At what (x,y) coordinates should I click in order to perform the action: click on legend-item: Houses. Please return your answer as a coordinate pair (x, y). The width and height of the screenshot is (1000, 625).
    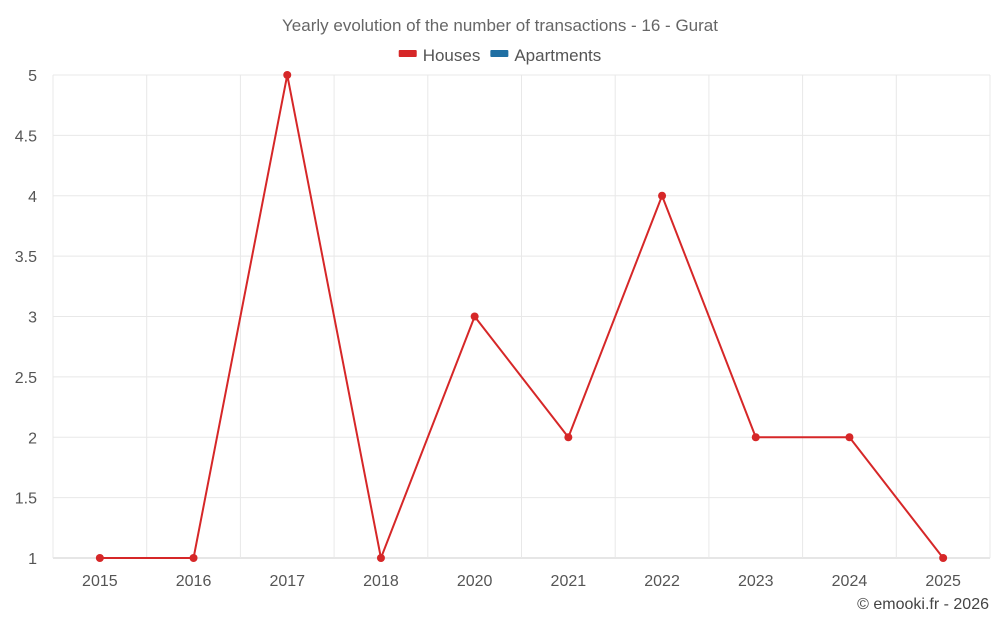
    Looking at the image, I should click on (439, 55).